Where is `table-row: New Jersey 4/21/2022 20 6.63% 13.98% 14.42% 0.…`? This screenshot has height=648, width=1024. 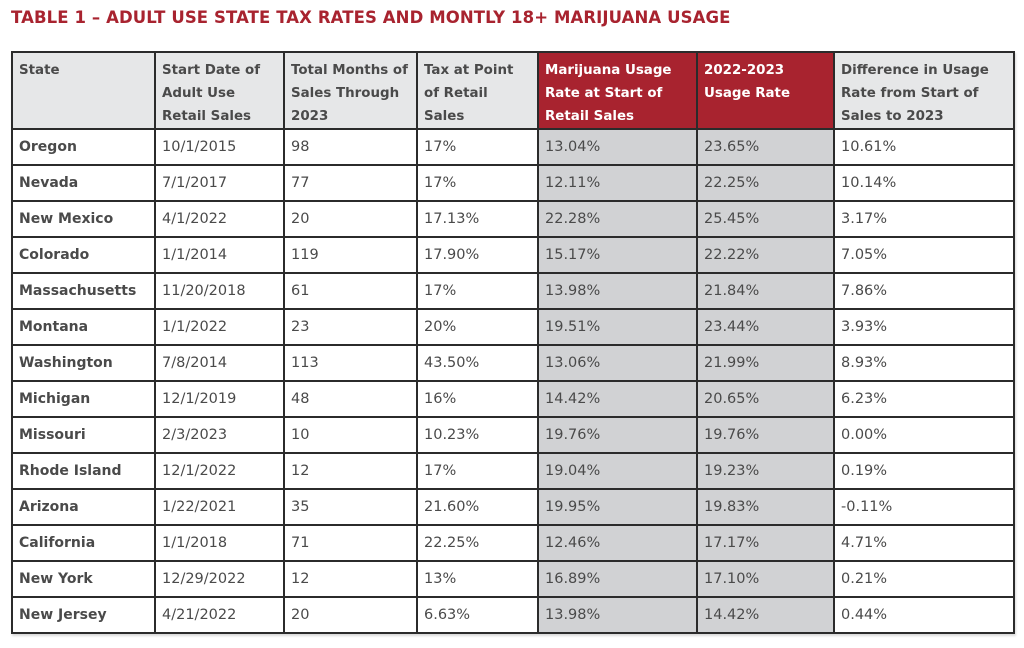
table-row: New Jersey 4/21/2022 20 6.63% 13.98% 14.42% 0.… is located at coordinates (513, 615).